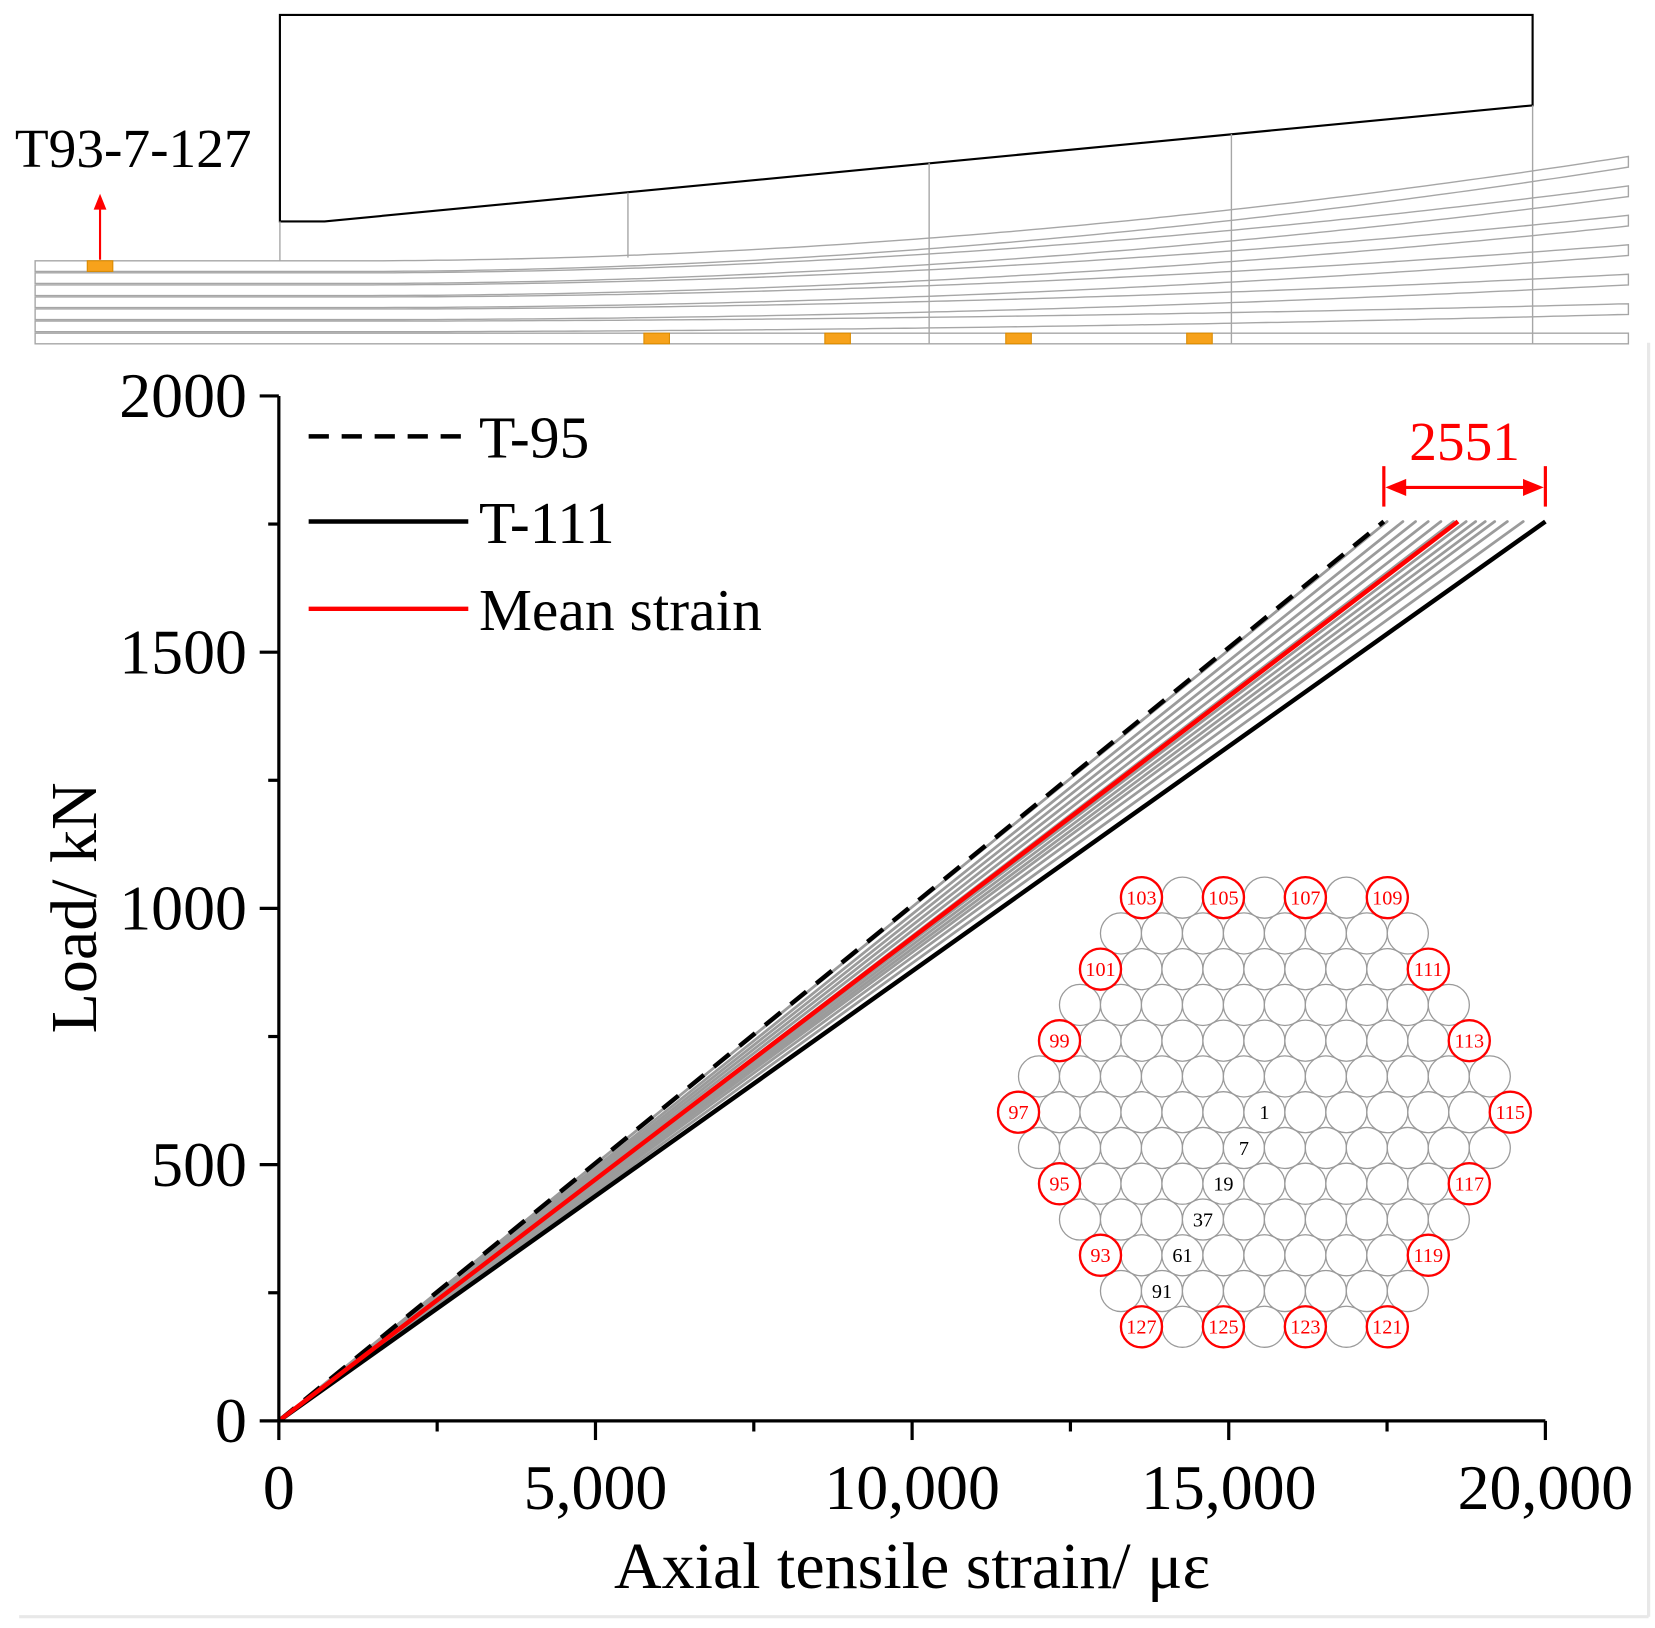 The width and height of the screenshot is (1655, 1628). I want to click on wire-label-highlighted: 95, so click(1059, 1185).